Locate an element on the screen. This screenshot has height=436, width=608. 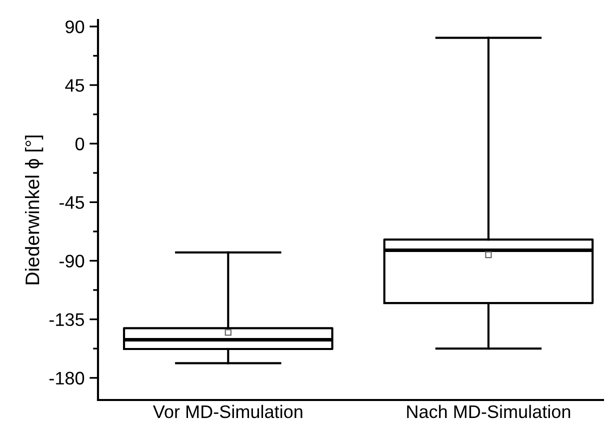
y-tick-label: -45 is located at coordinates (72, 202).